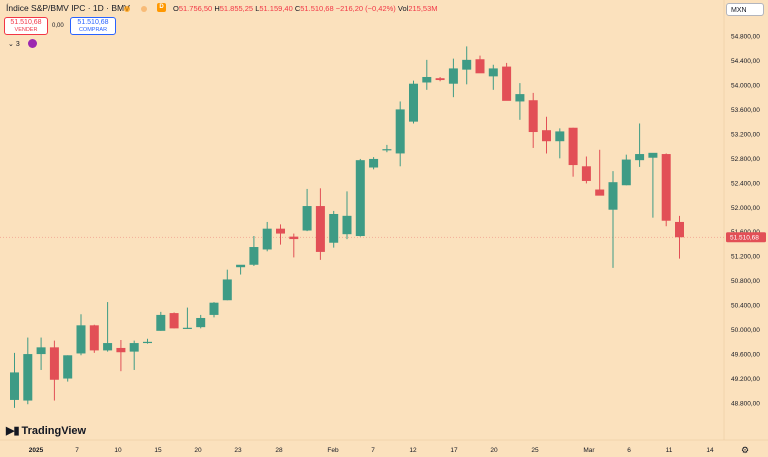 The image size is (768, 457). I want to click on data-status-icon, so click(144, 9).